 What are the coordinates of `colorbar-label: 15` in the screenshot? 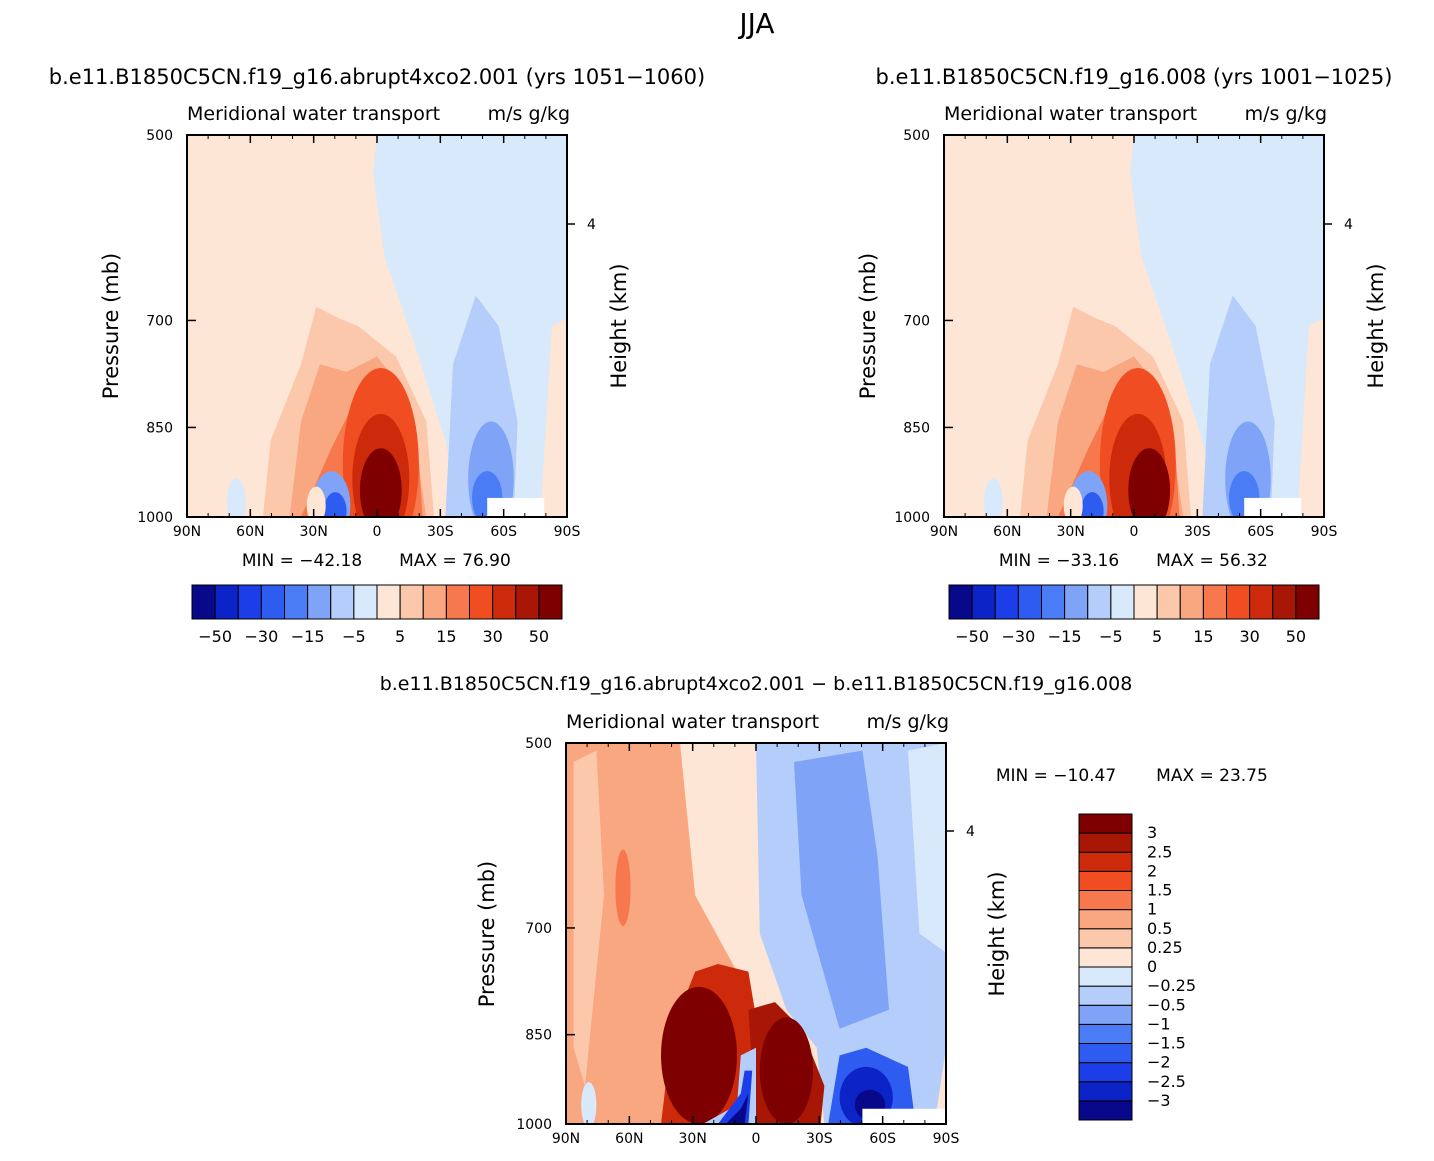 It's located at (446, 636).